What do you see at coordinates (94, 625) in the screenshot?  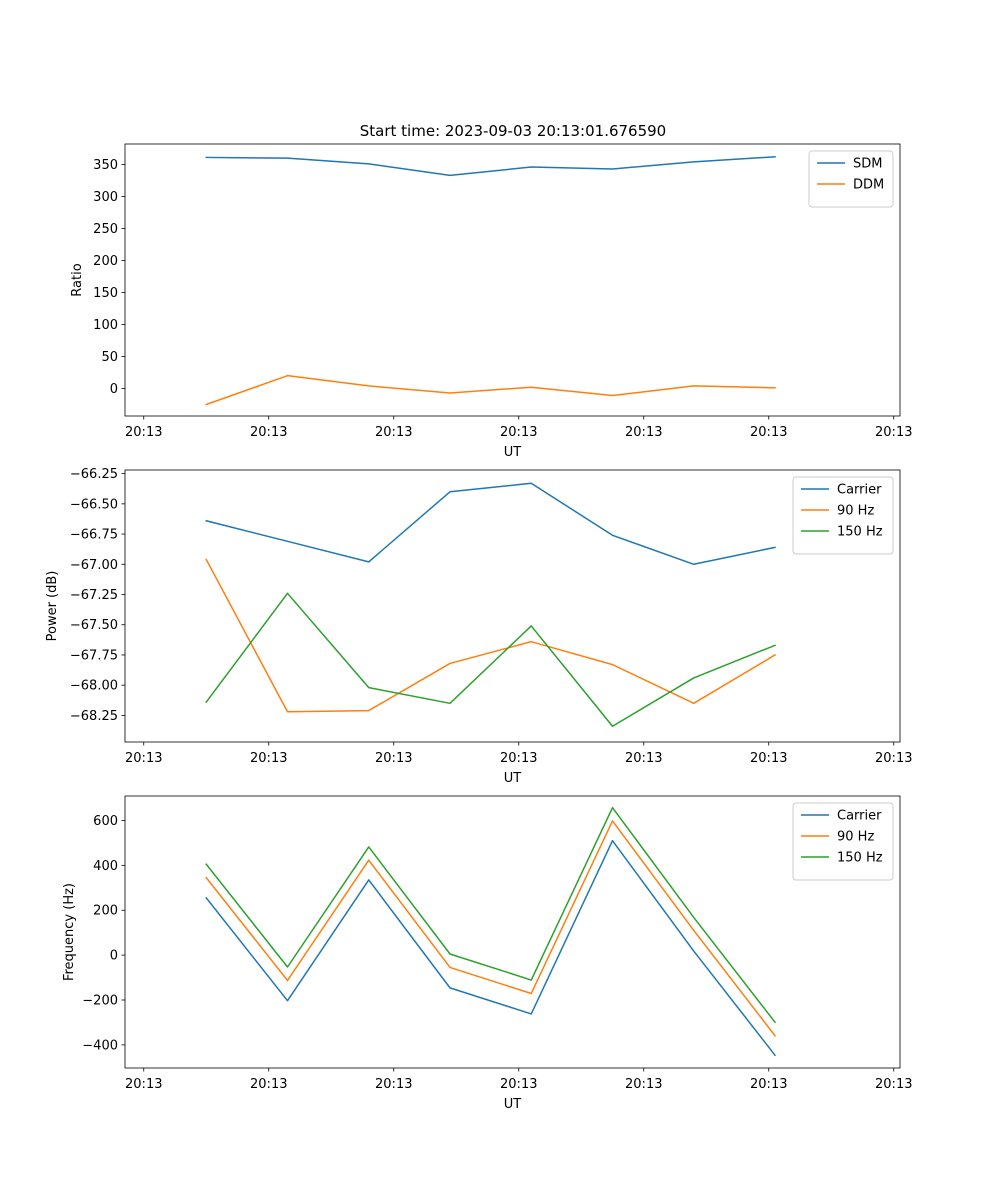 I see `power-y-tick-label: −67.50` at bounding box center [94, 625].